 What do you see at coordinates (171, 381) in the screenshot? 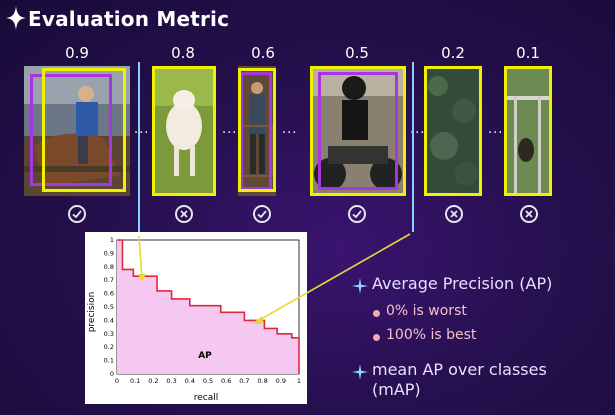
I see `x-tick-label: 0.3` at bounding box center [171, 381].